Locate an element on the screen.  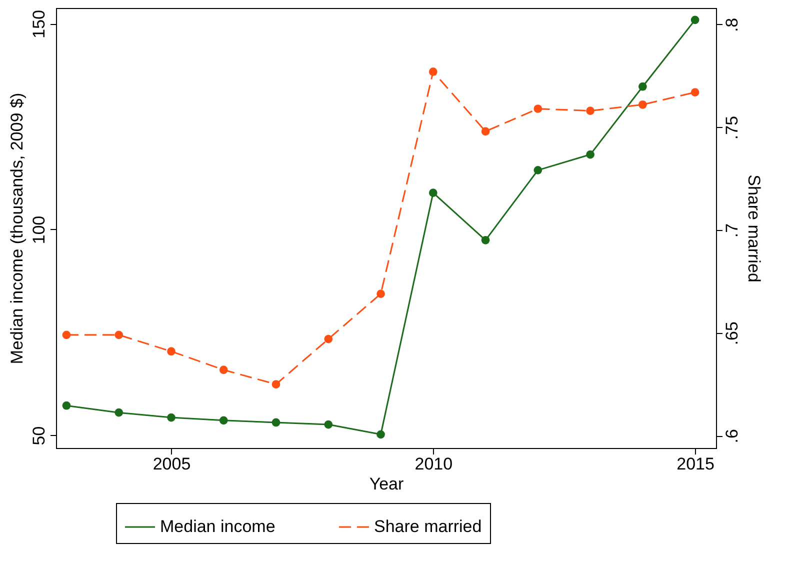
y-axis-title: Median income (thousands, 2009 $) is located at coordinates (17, 228).